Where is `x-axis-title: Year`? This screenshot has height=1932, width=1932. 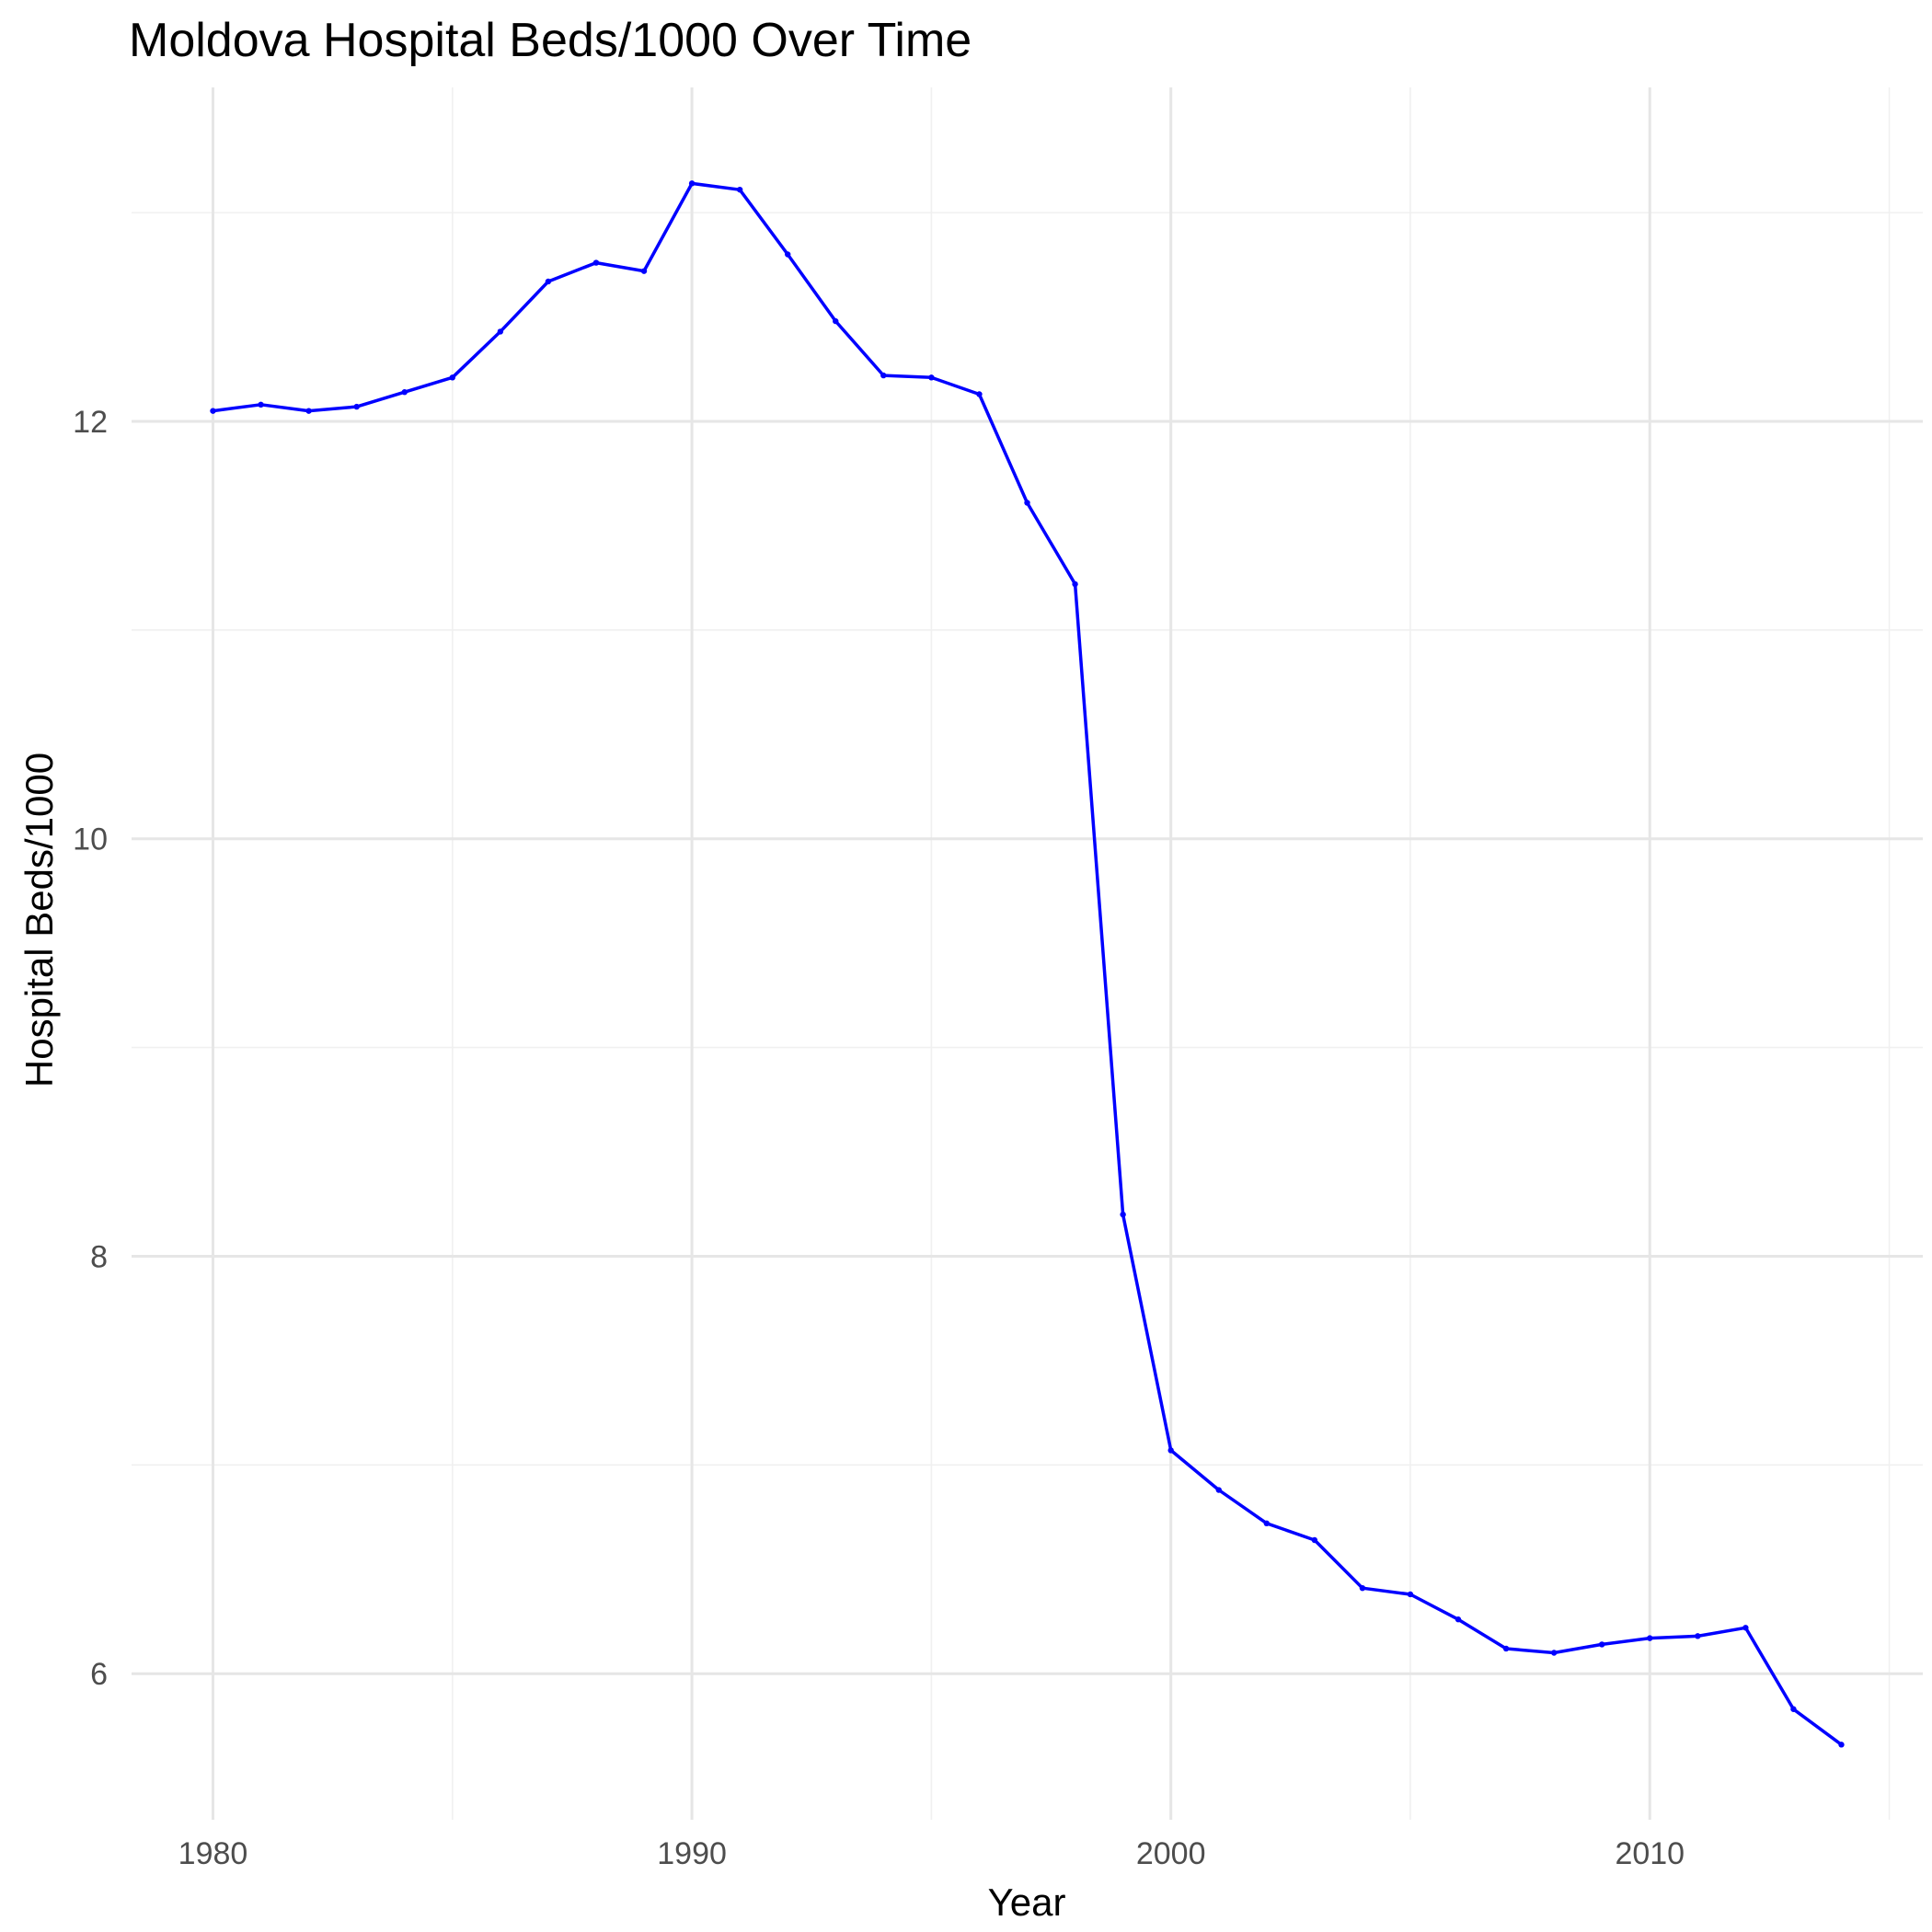
x-axis-title: Year is located at coordinates (1027, 1902).